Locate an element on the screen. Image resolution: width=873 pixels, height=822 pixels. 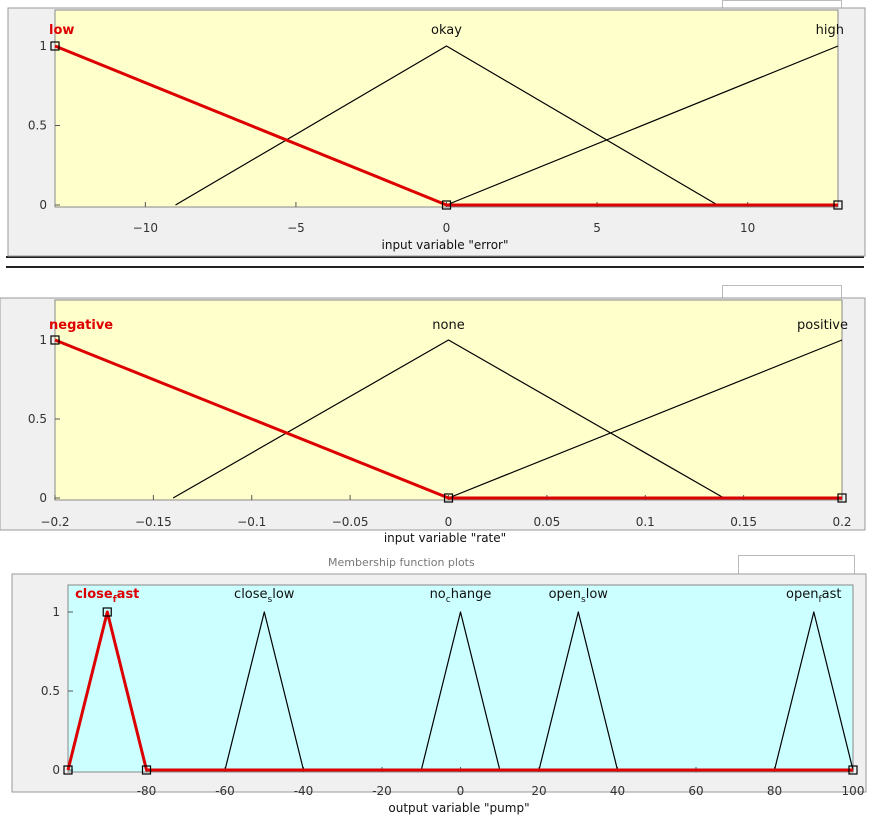
mf-line-high is located at coordinates (642, 125).